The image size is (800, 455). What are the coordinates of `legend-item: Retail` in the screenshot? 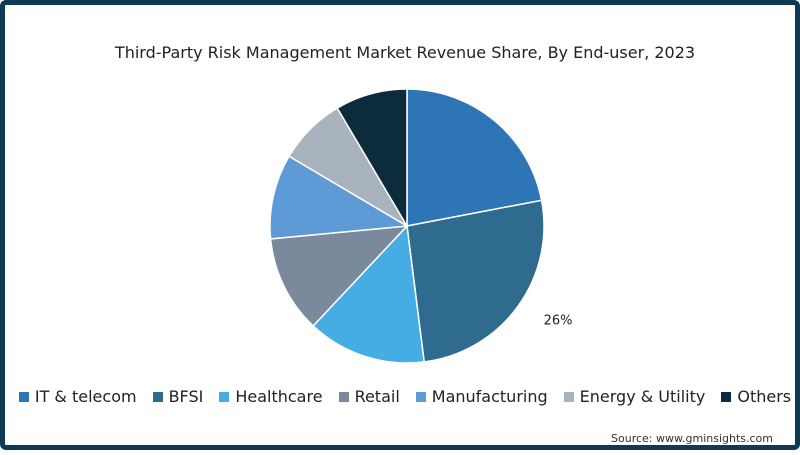 It's located at (369, 396).